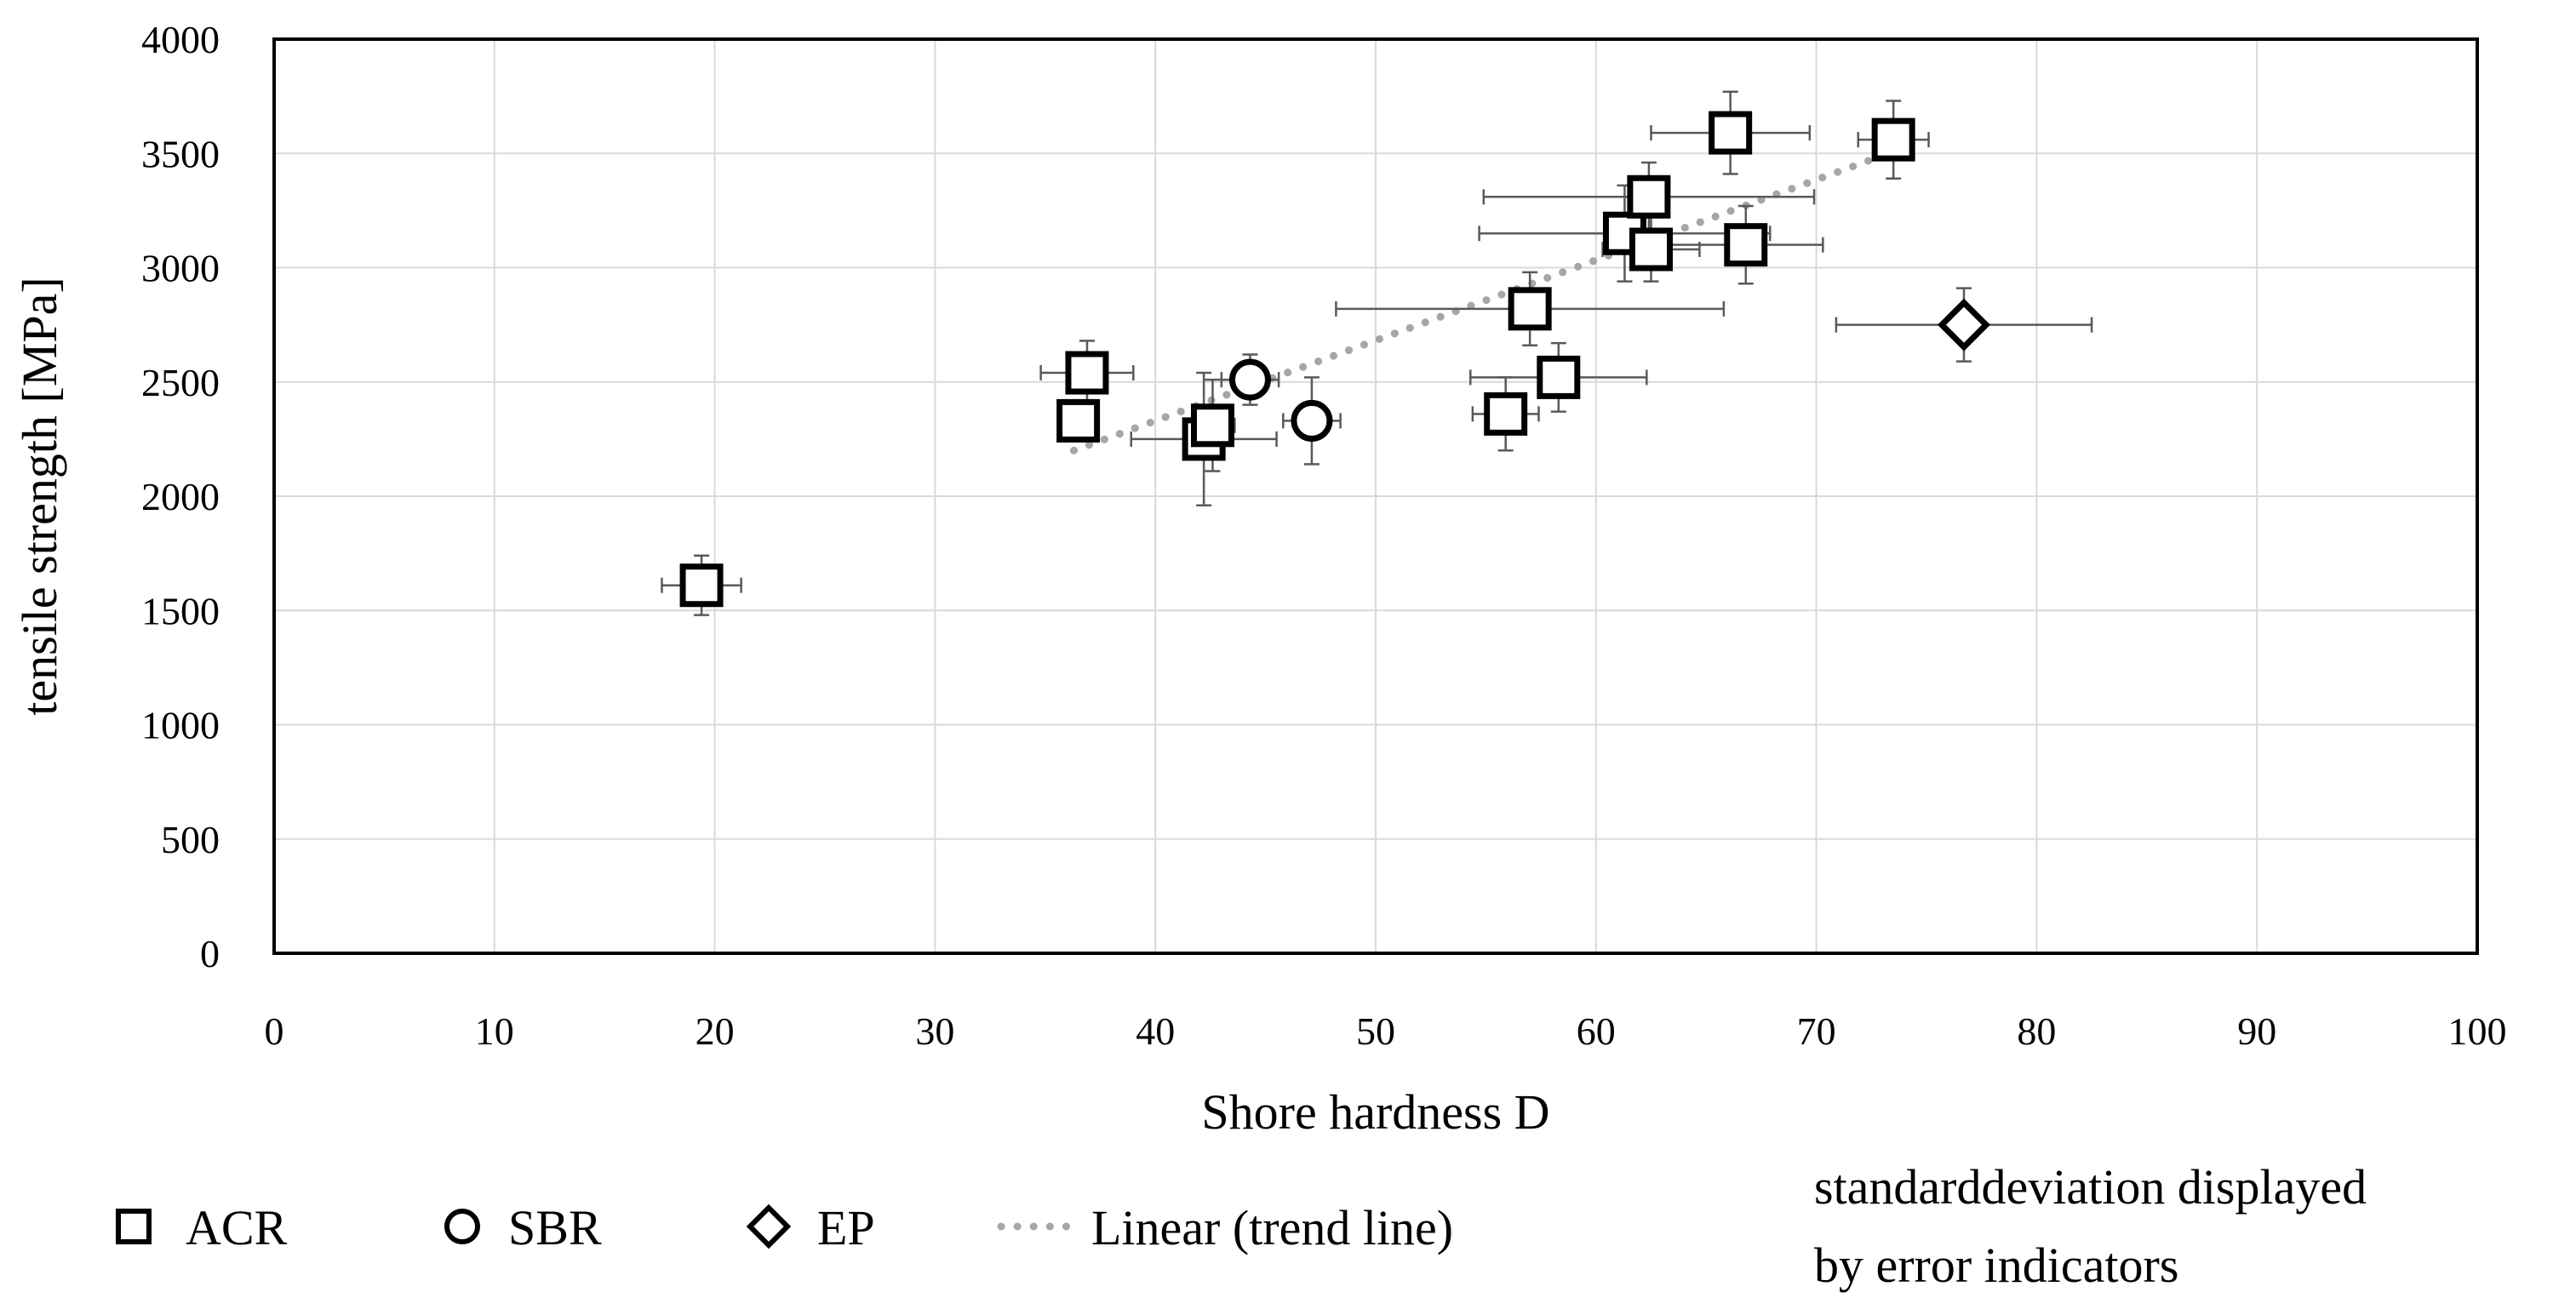 The height and width of the screenshot is (1315, 2576). I want to click on x-tick-label-1: 10, so click(495, 1031).